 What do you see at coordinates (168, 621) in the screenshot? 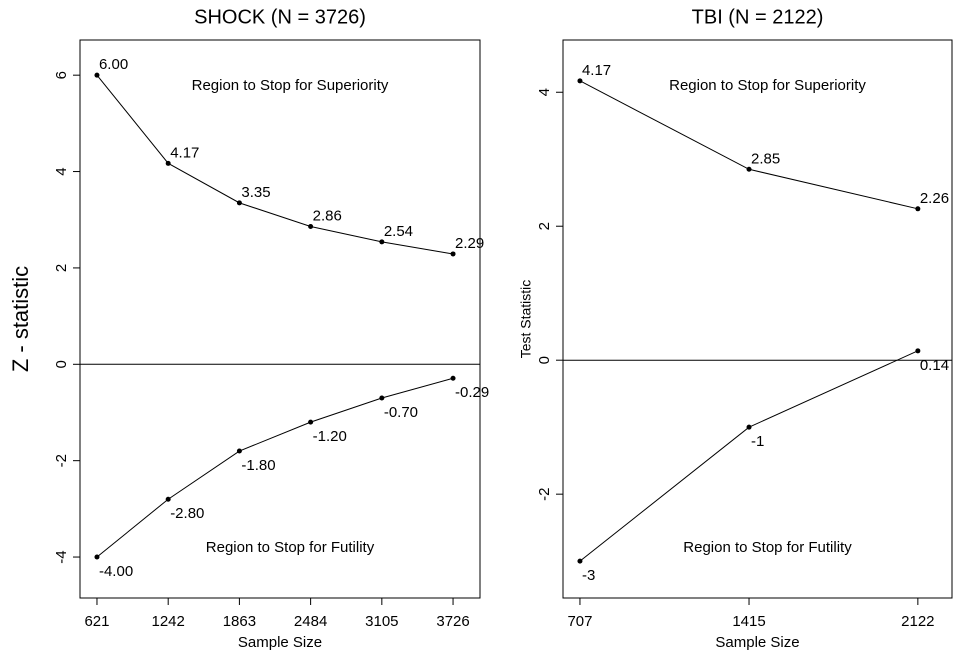
I see `x-tick-label: 1242` at bounding box center [168, 621].